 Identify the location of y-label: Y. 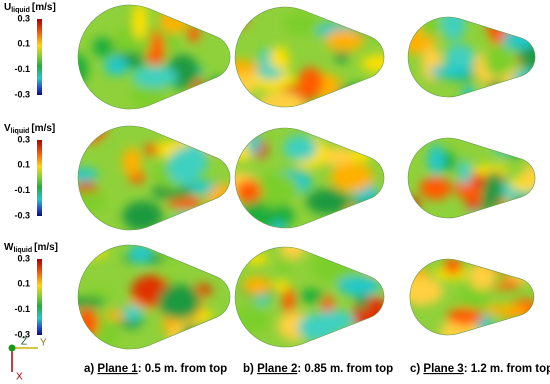
(43, 343).